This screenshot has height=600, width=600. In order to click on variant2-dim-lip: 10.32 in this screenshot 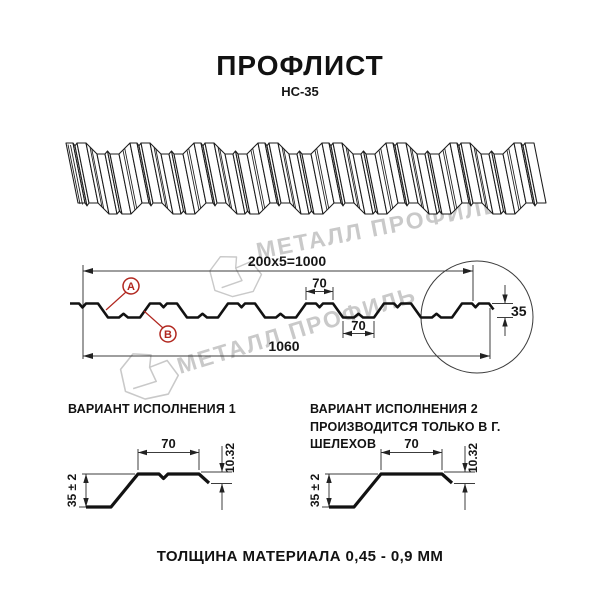, I will do `click(473, 458)`.